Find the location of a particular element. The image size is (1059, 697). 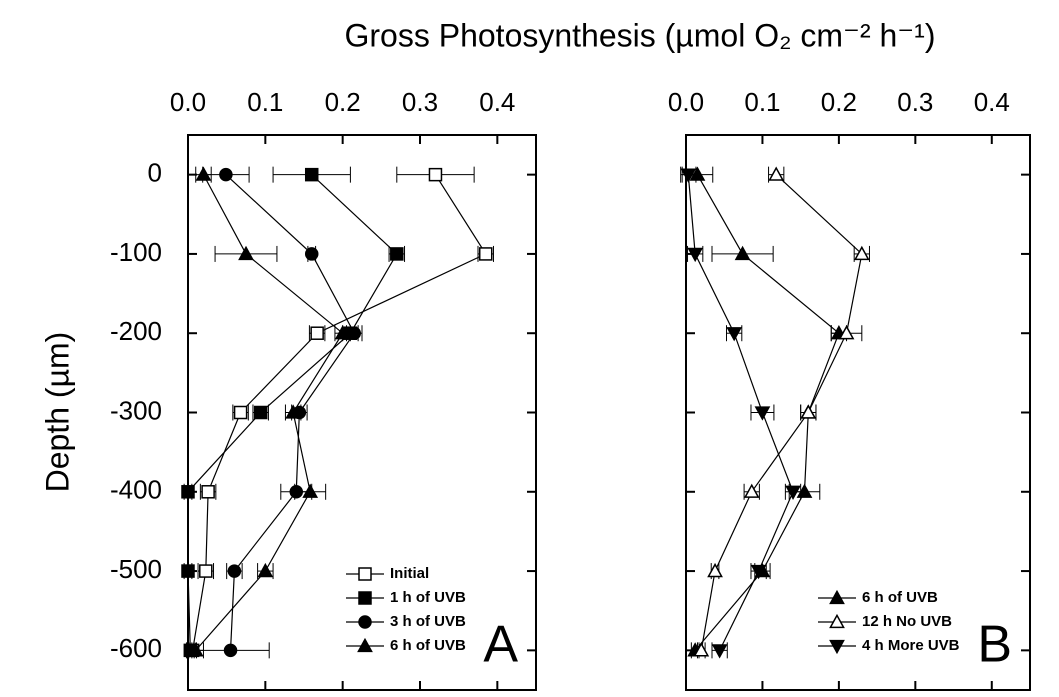

y-tick-label: -600 is located at coordinates (136, 648).